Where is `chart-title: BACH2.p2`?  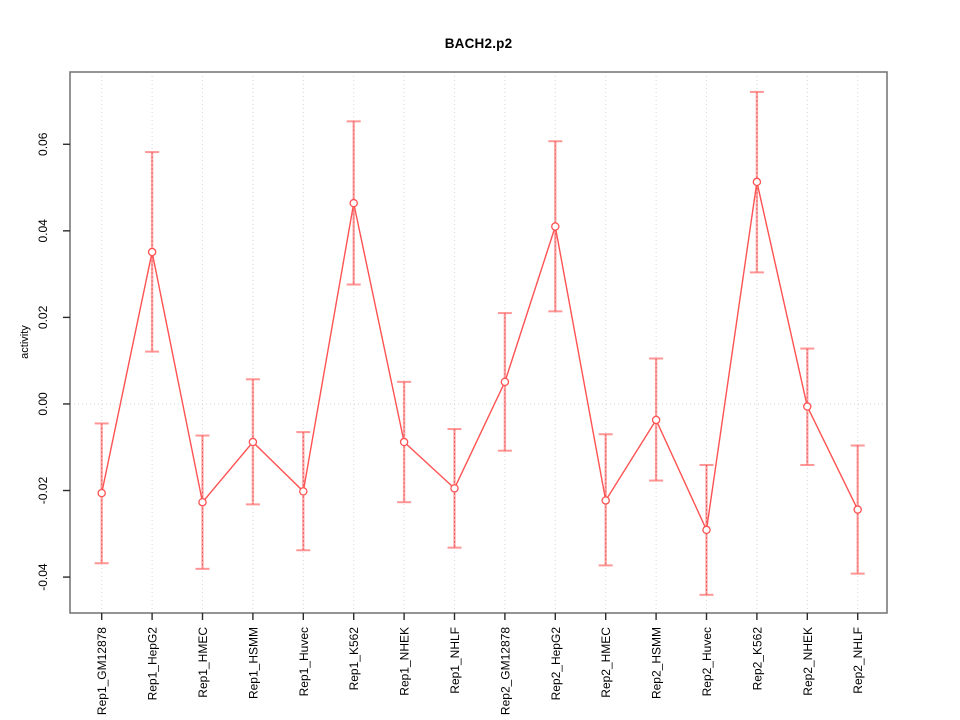 chart-title: BACH2.p2 is located at coordinates (478, 43).